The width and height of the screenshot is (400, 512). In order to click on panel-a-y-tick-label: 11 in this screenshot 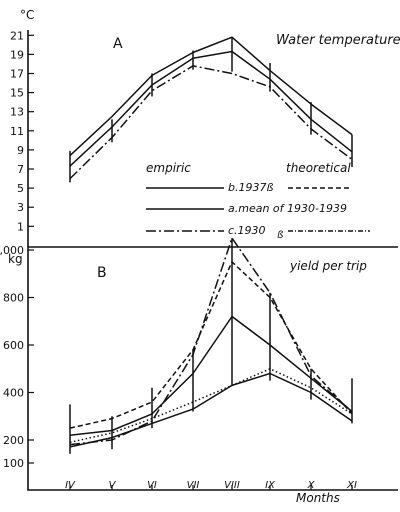, I will do `click(17, 131)`.